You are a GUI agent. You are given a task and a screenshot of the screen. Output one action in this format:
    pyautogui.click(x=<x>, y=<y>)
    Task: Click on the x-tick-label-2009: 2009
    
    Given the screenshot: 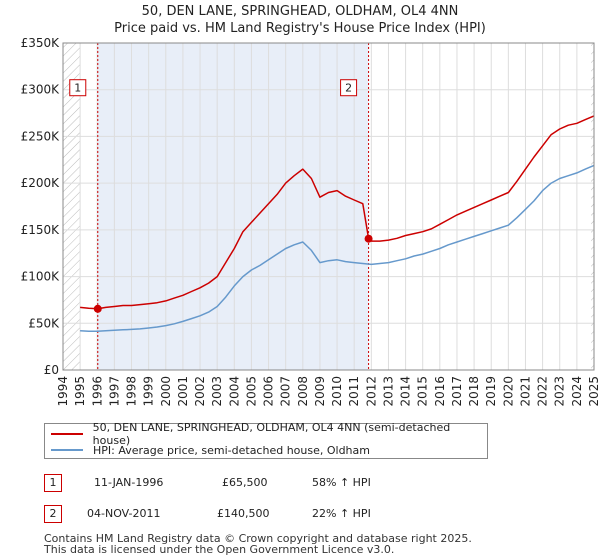 What is the action you would take?
    pyautogui.click(x=320, y=391)
    